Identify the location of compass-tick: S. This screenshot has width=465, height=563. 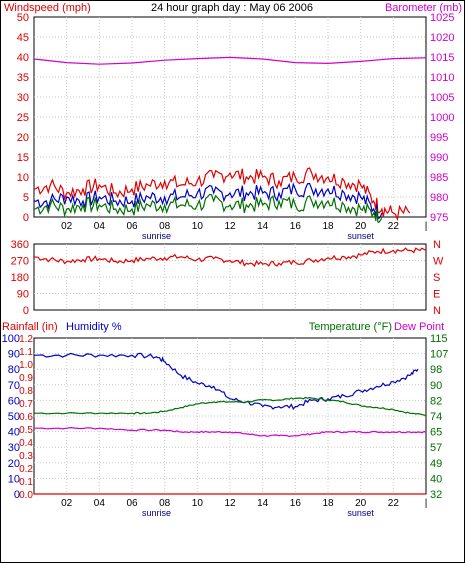
(436, 278).